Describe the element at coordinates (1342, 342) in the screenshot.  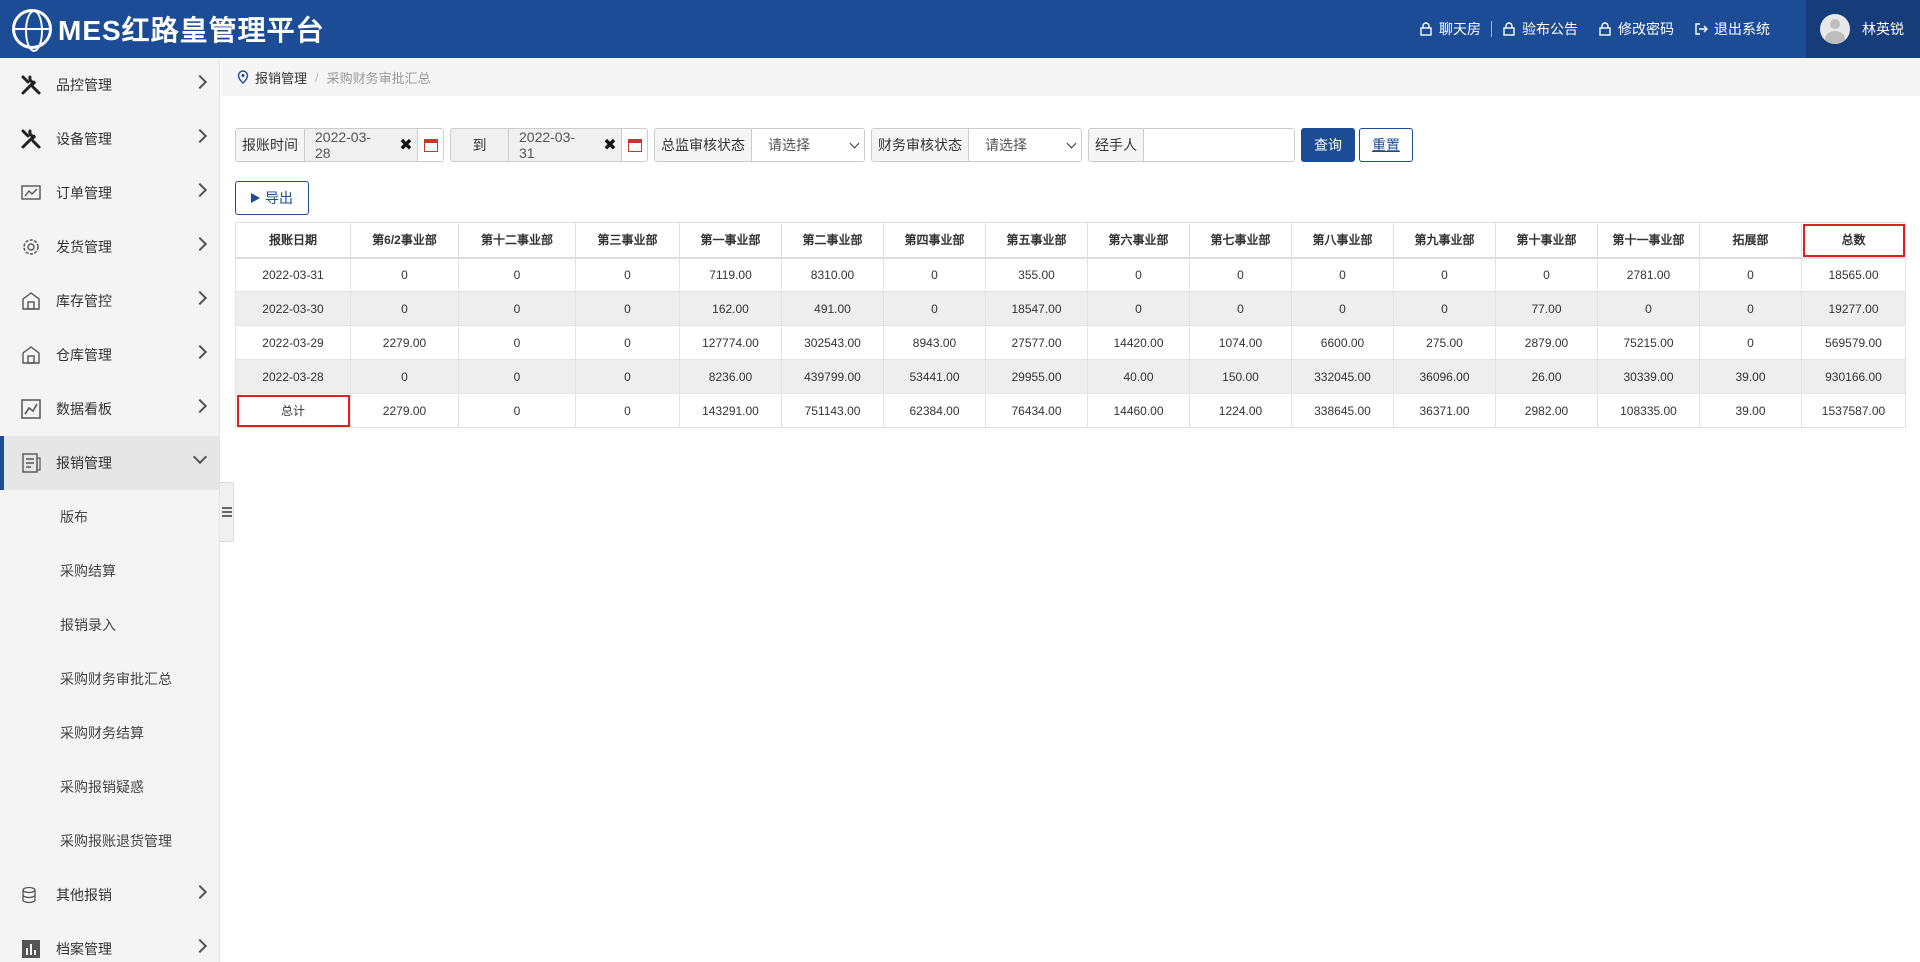
I see `table-cell: 6600.00` at that location.